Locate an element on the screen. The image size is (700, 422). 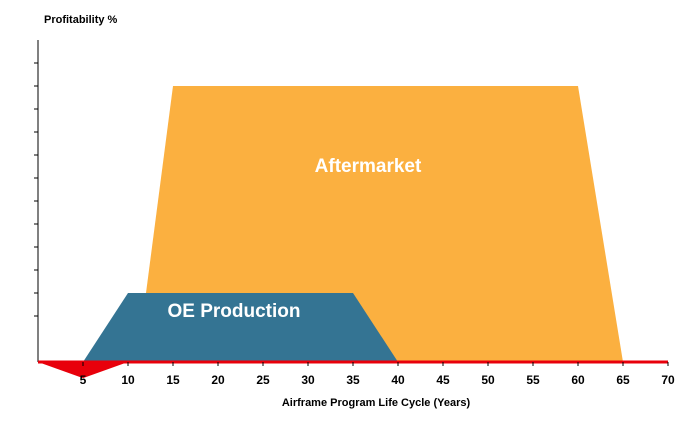
x-tick-label: 50 is located at coordinates (488, 380).